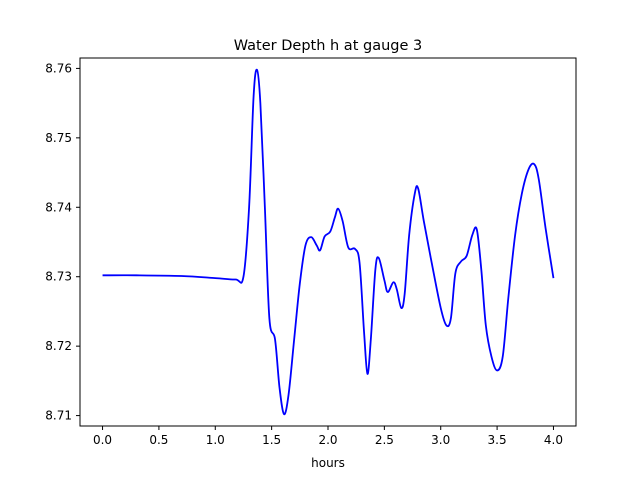 The width and height of the screenshot is (640, 480). Describe the element at coordinates (553, 440) in the screenshot. I see `x-tick-label: 4.0` at that location.